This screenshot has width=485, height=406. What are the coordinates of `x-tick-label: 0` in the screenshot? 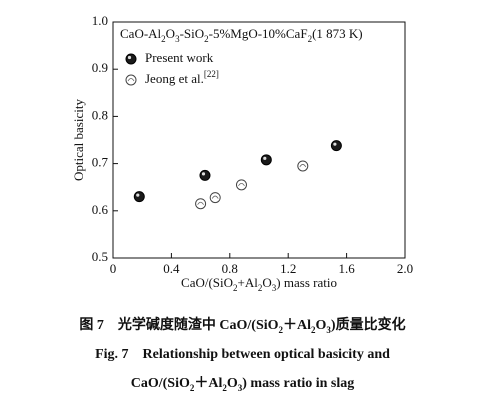 It's located at (113, 268).